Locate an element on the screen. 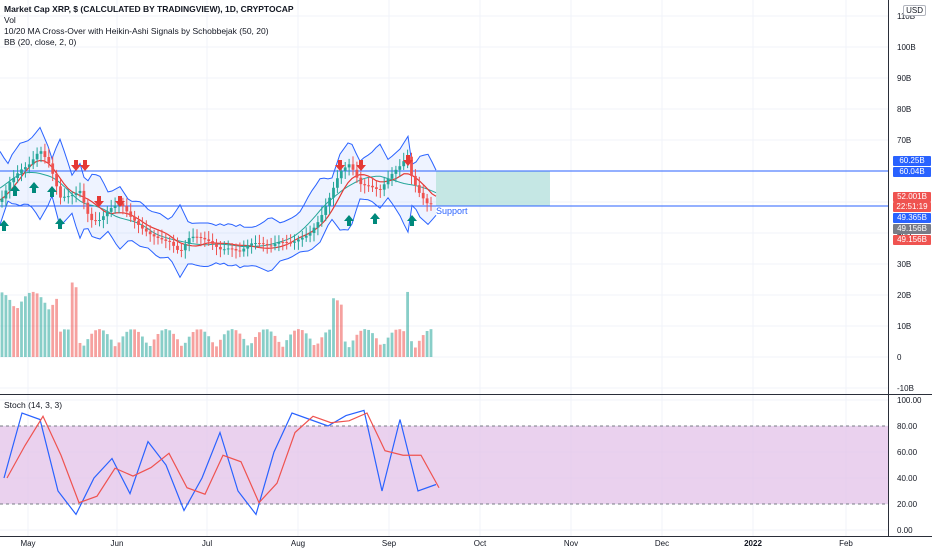  currency-badge: USD is located at coordinates (914, 10).